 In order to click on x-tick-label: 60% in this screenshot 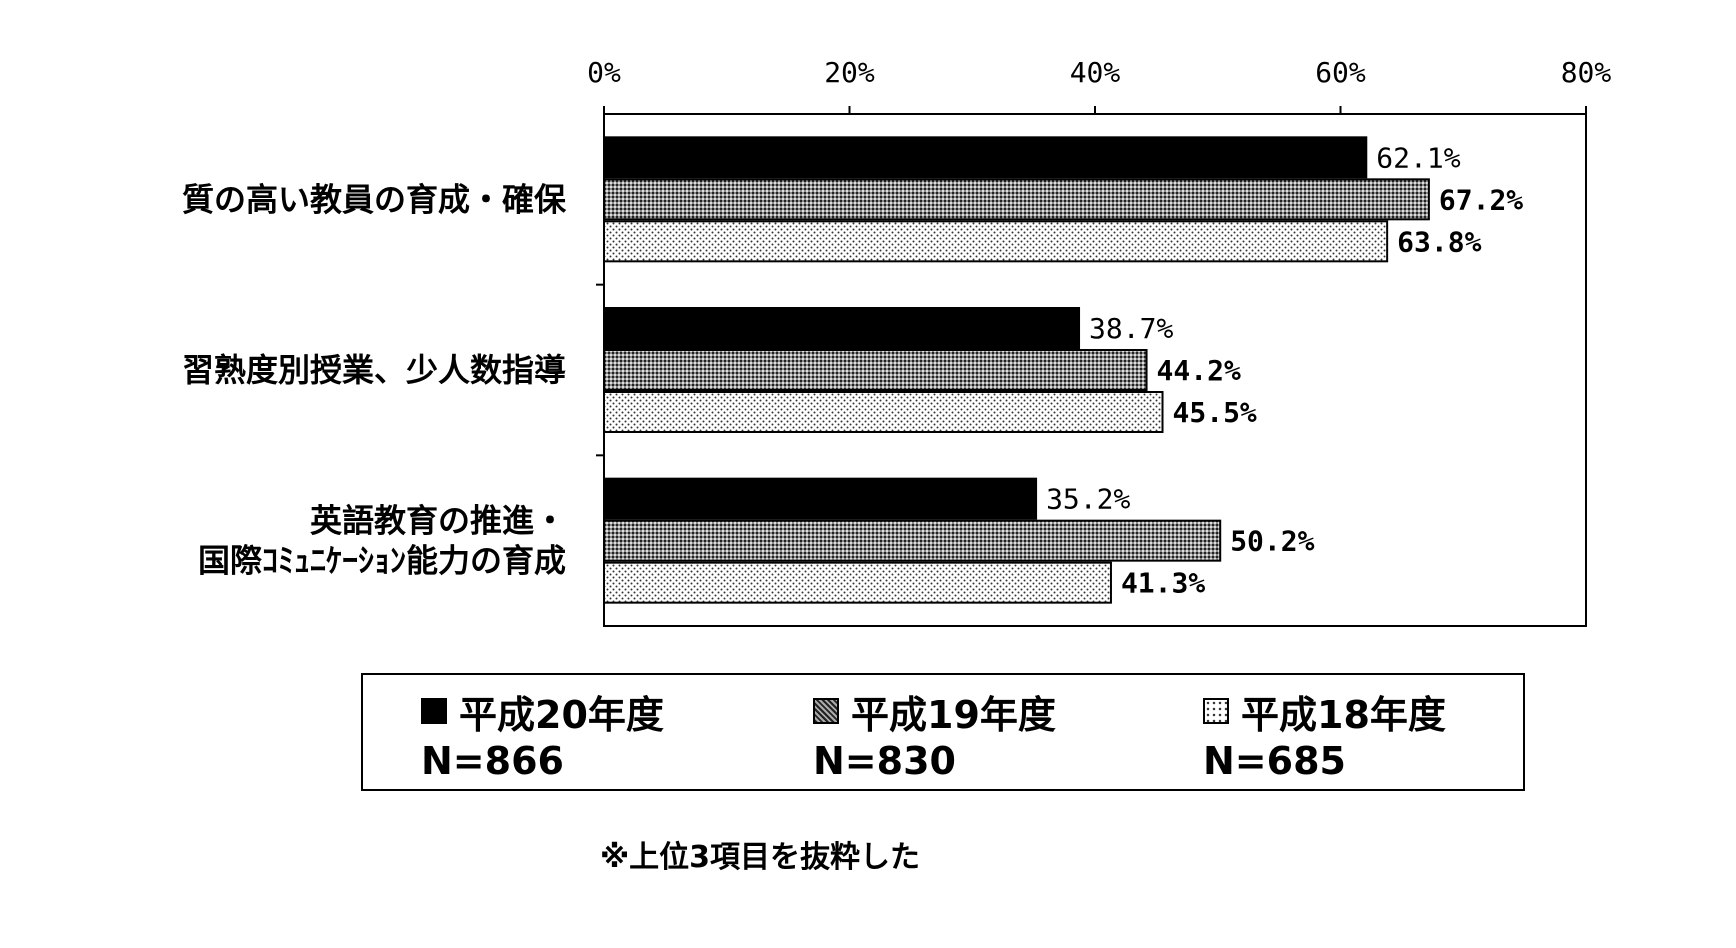, I will do `click(1340, 72)`.